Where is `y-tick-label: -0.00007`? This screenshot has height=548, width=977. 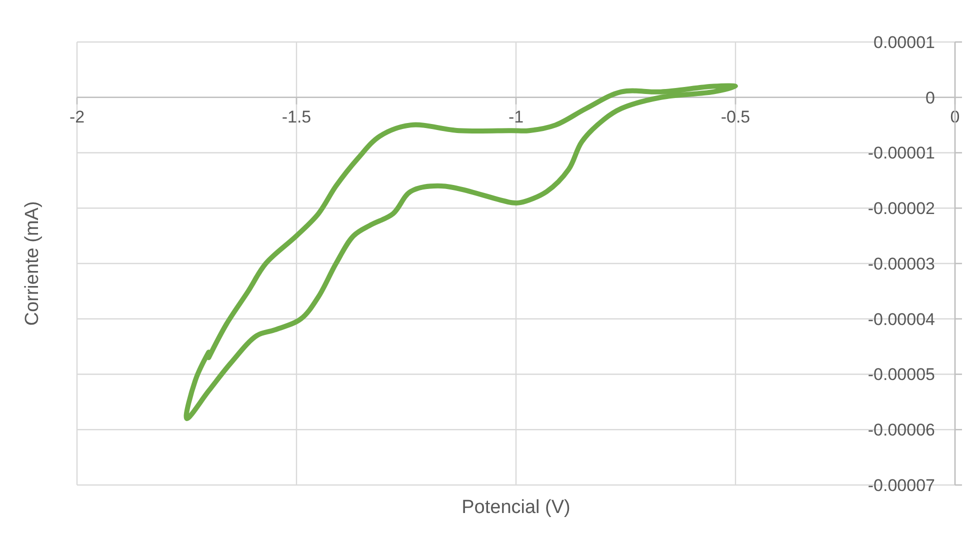 y-tick-label: -0.00007 is located at coordinates (901, 485).